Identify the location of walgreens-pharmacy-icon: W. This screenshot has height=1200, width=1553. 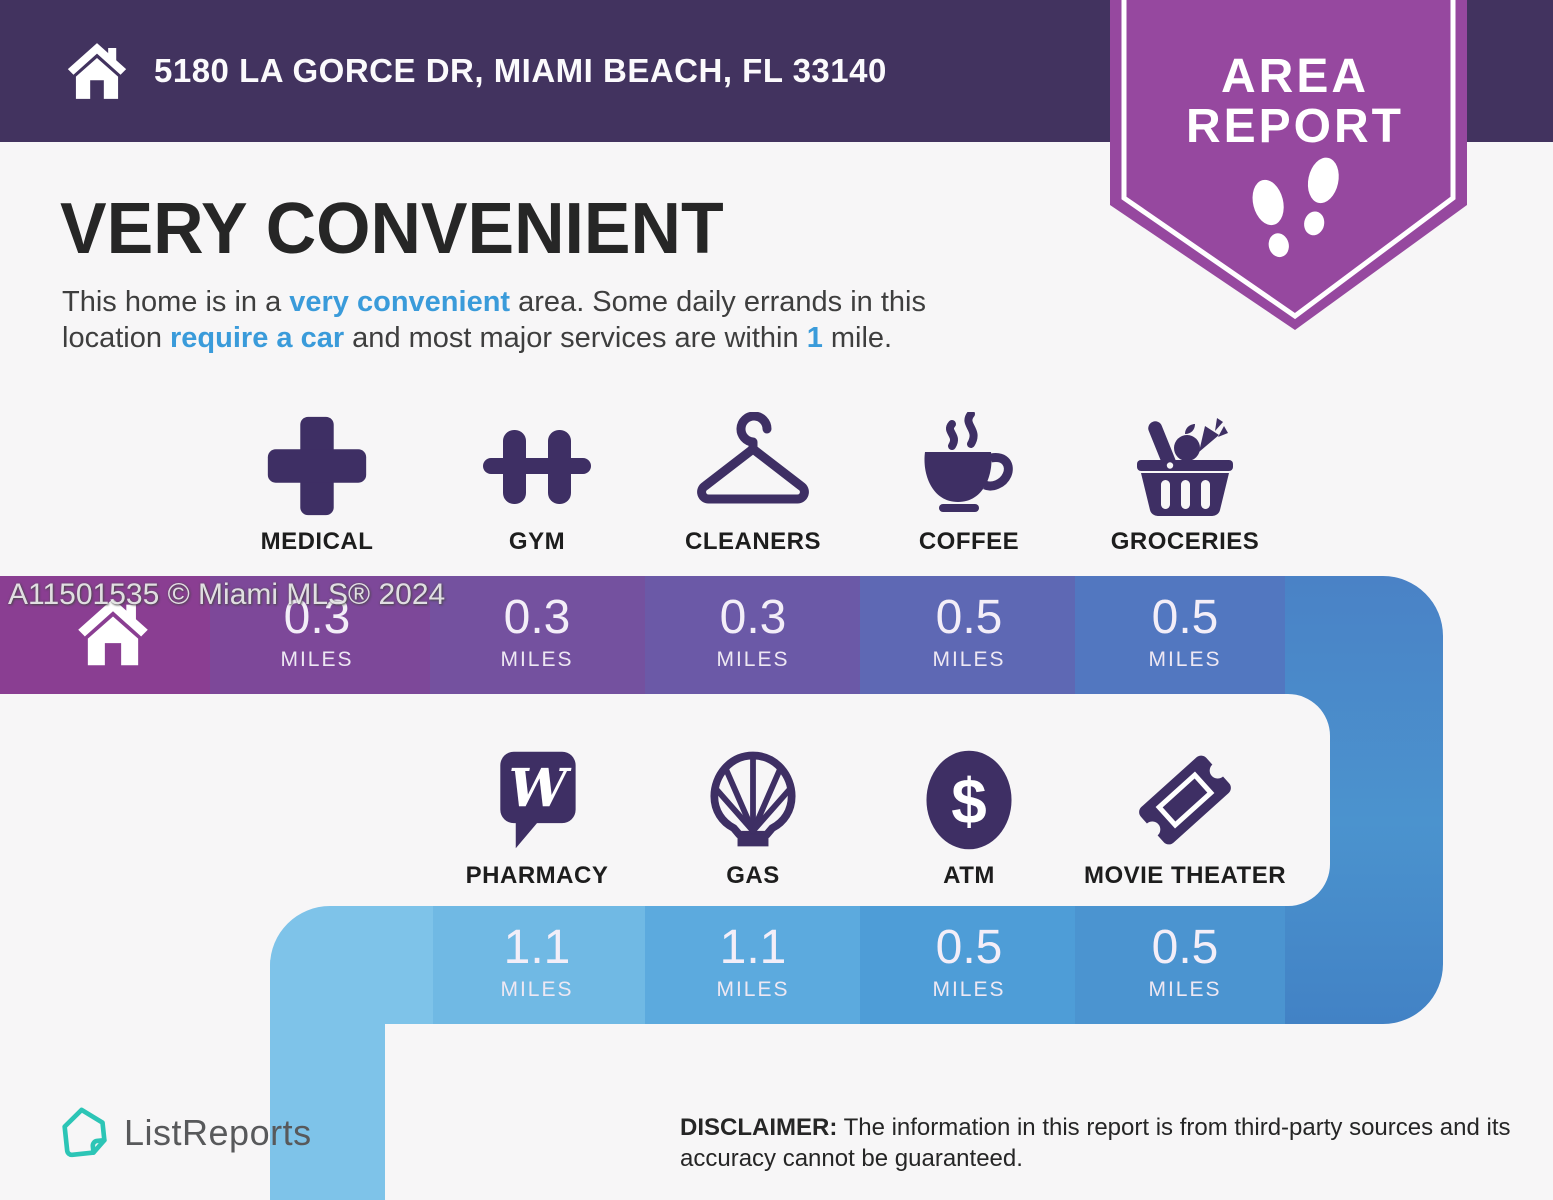
(538, 800).